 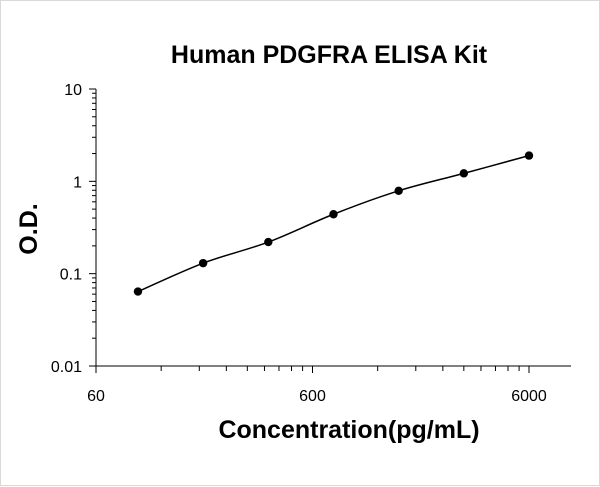 What do you see at coordinates (312, 396) in the screenshot?
I see `x-tick-label: 600` at bounding box center [312, 396].